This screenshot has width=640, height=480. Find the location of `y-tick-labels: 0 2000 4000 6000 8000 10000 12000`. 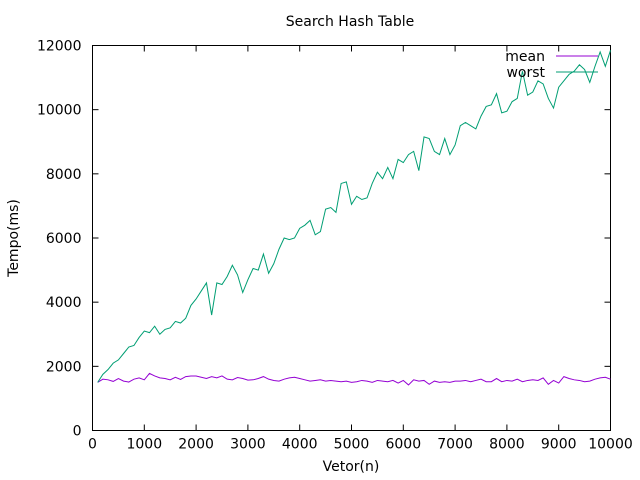

y-tick-labels: 0 2000 4000 6000 8000 10000 12000 is located at coordinates (59, 239).